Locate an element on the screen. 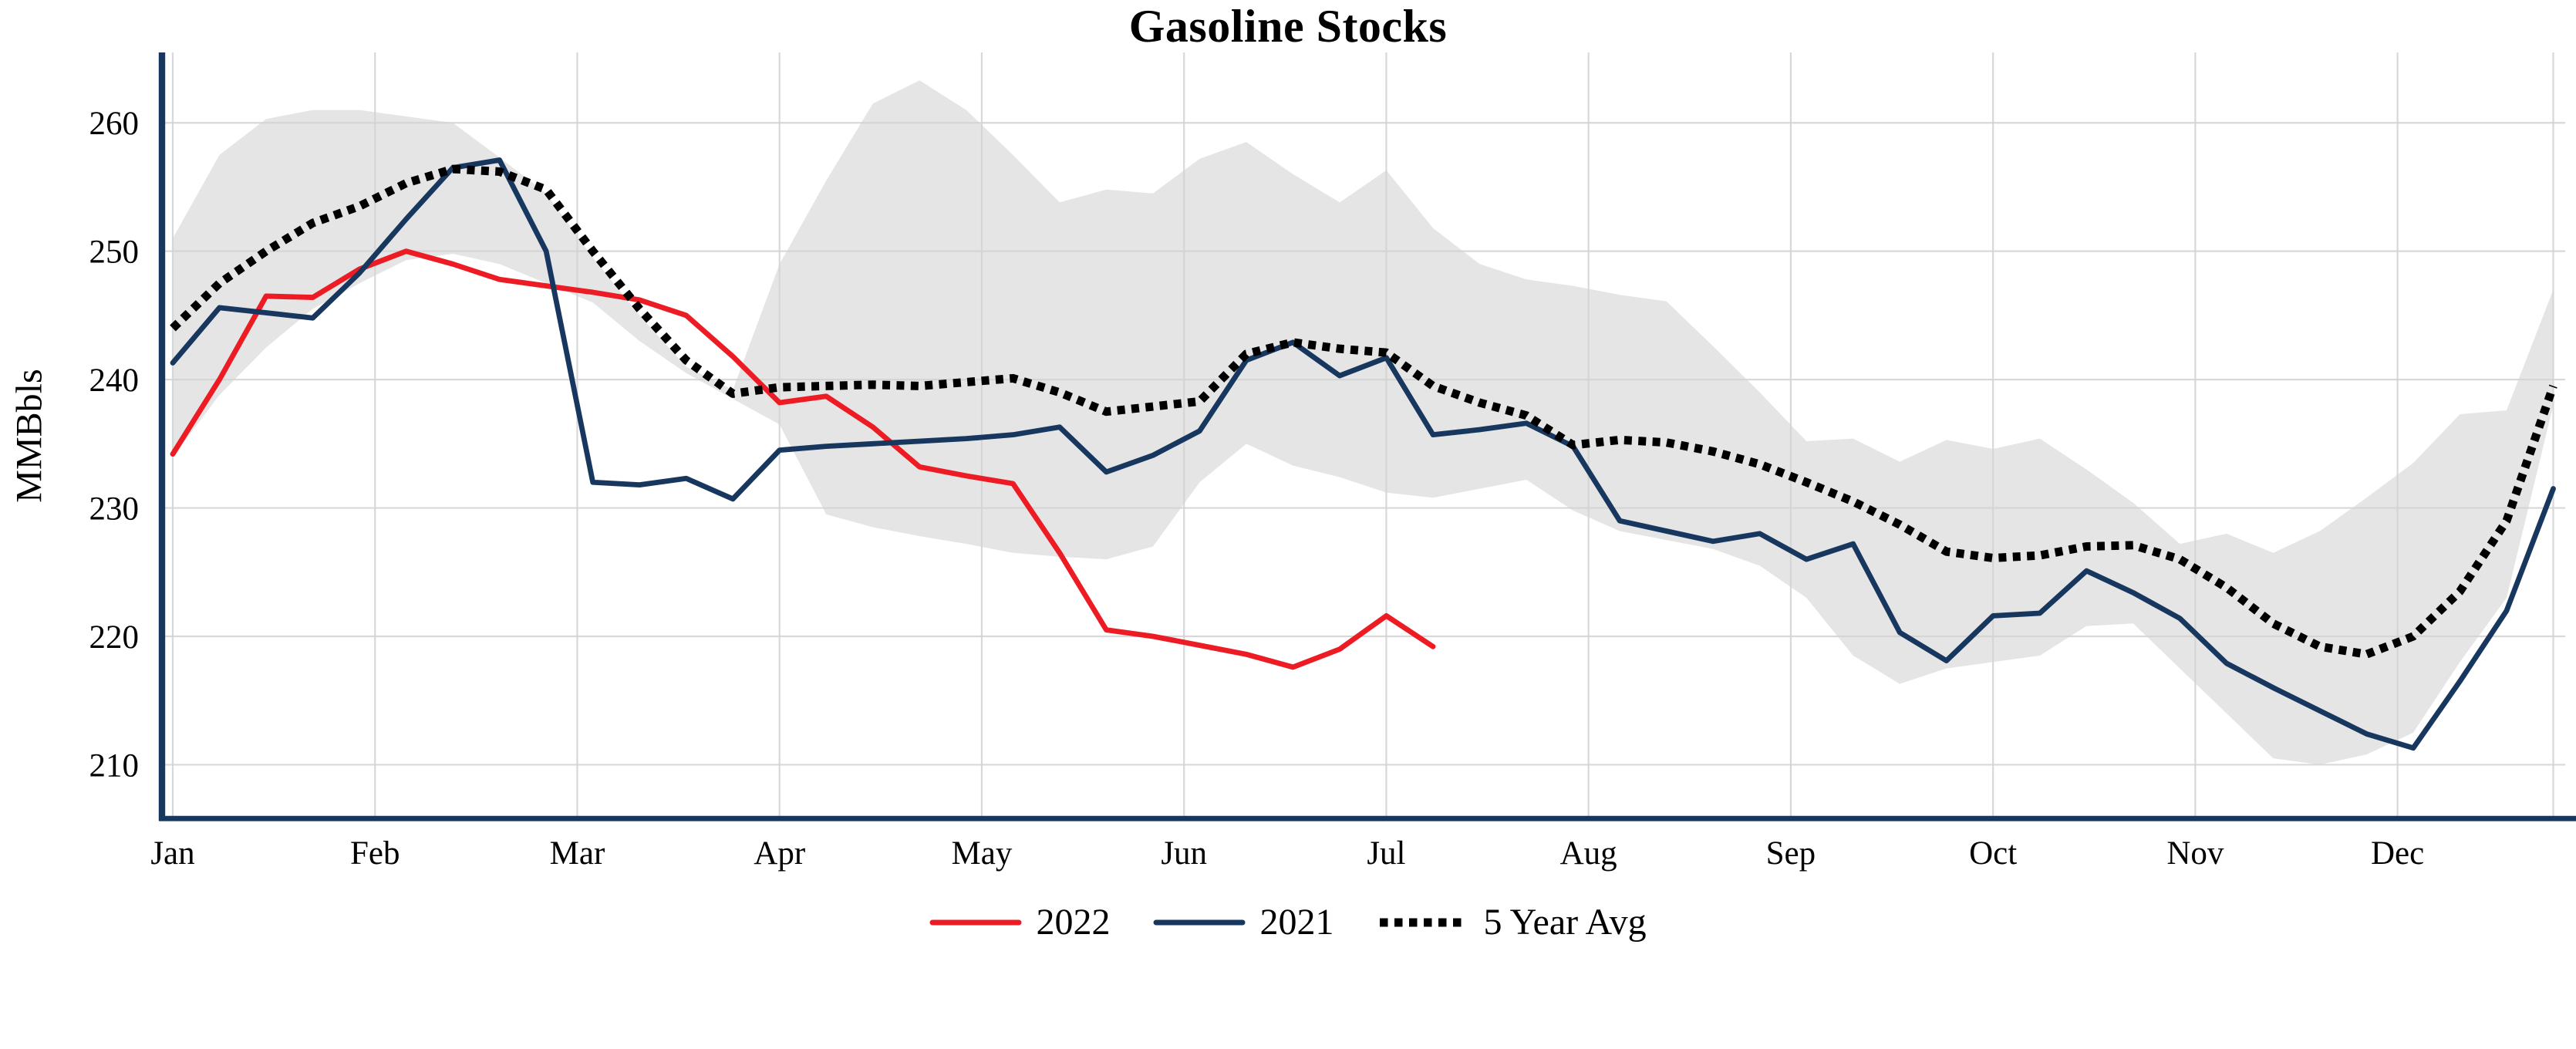 This screenshot has width=2576, height=1049. y-tick-label: 220 is located at coordinates (114, 638).